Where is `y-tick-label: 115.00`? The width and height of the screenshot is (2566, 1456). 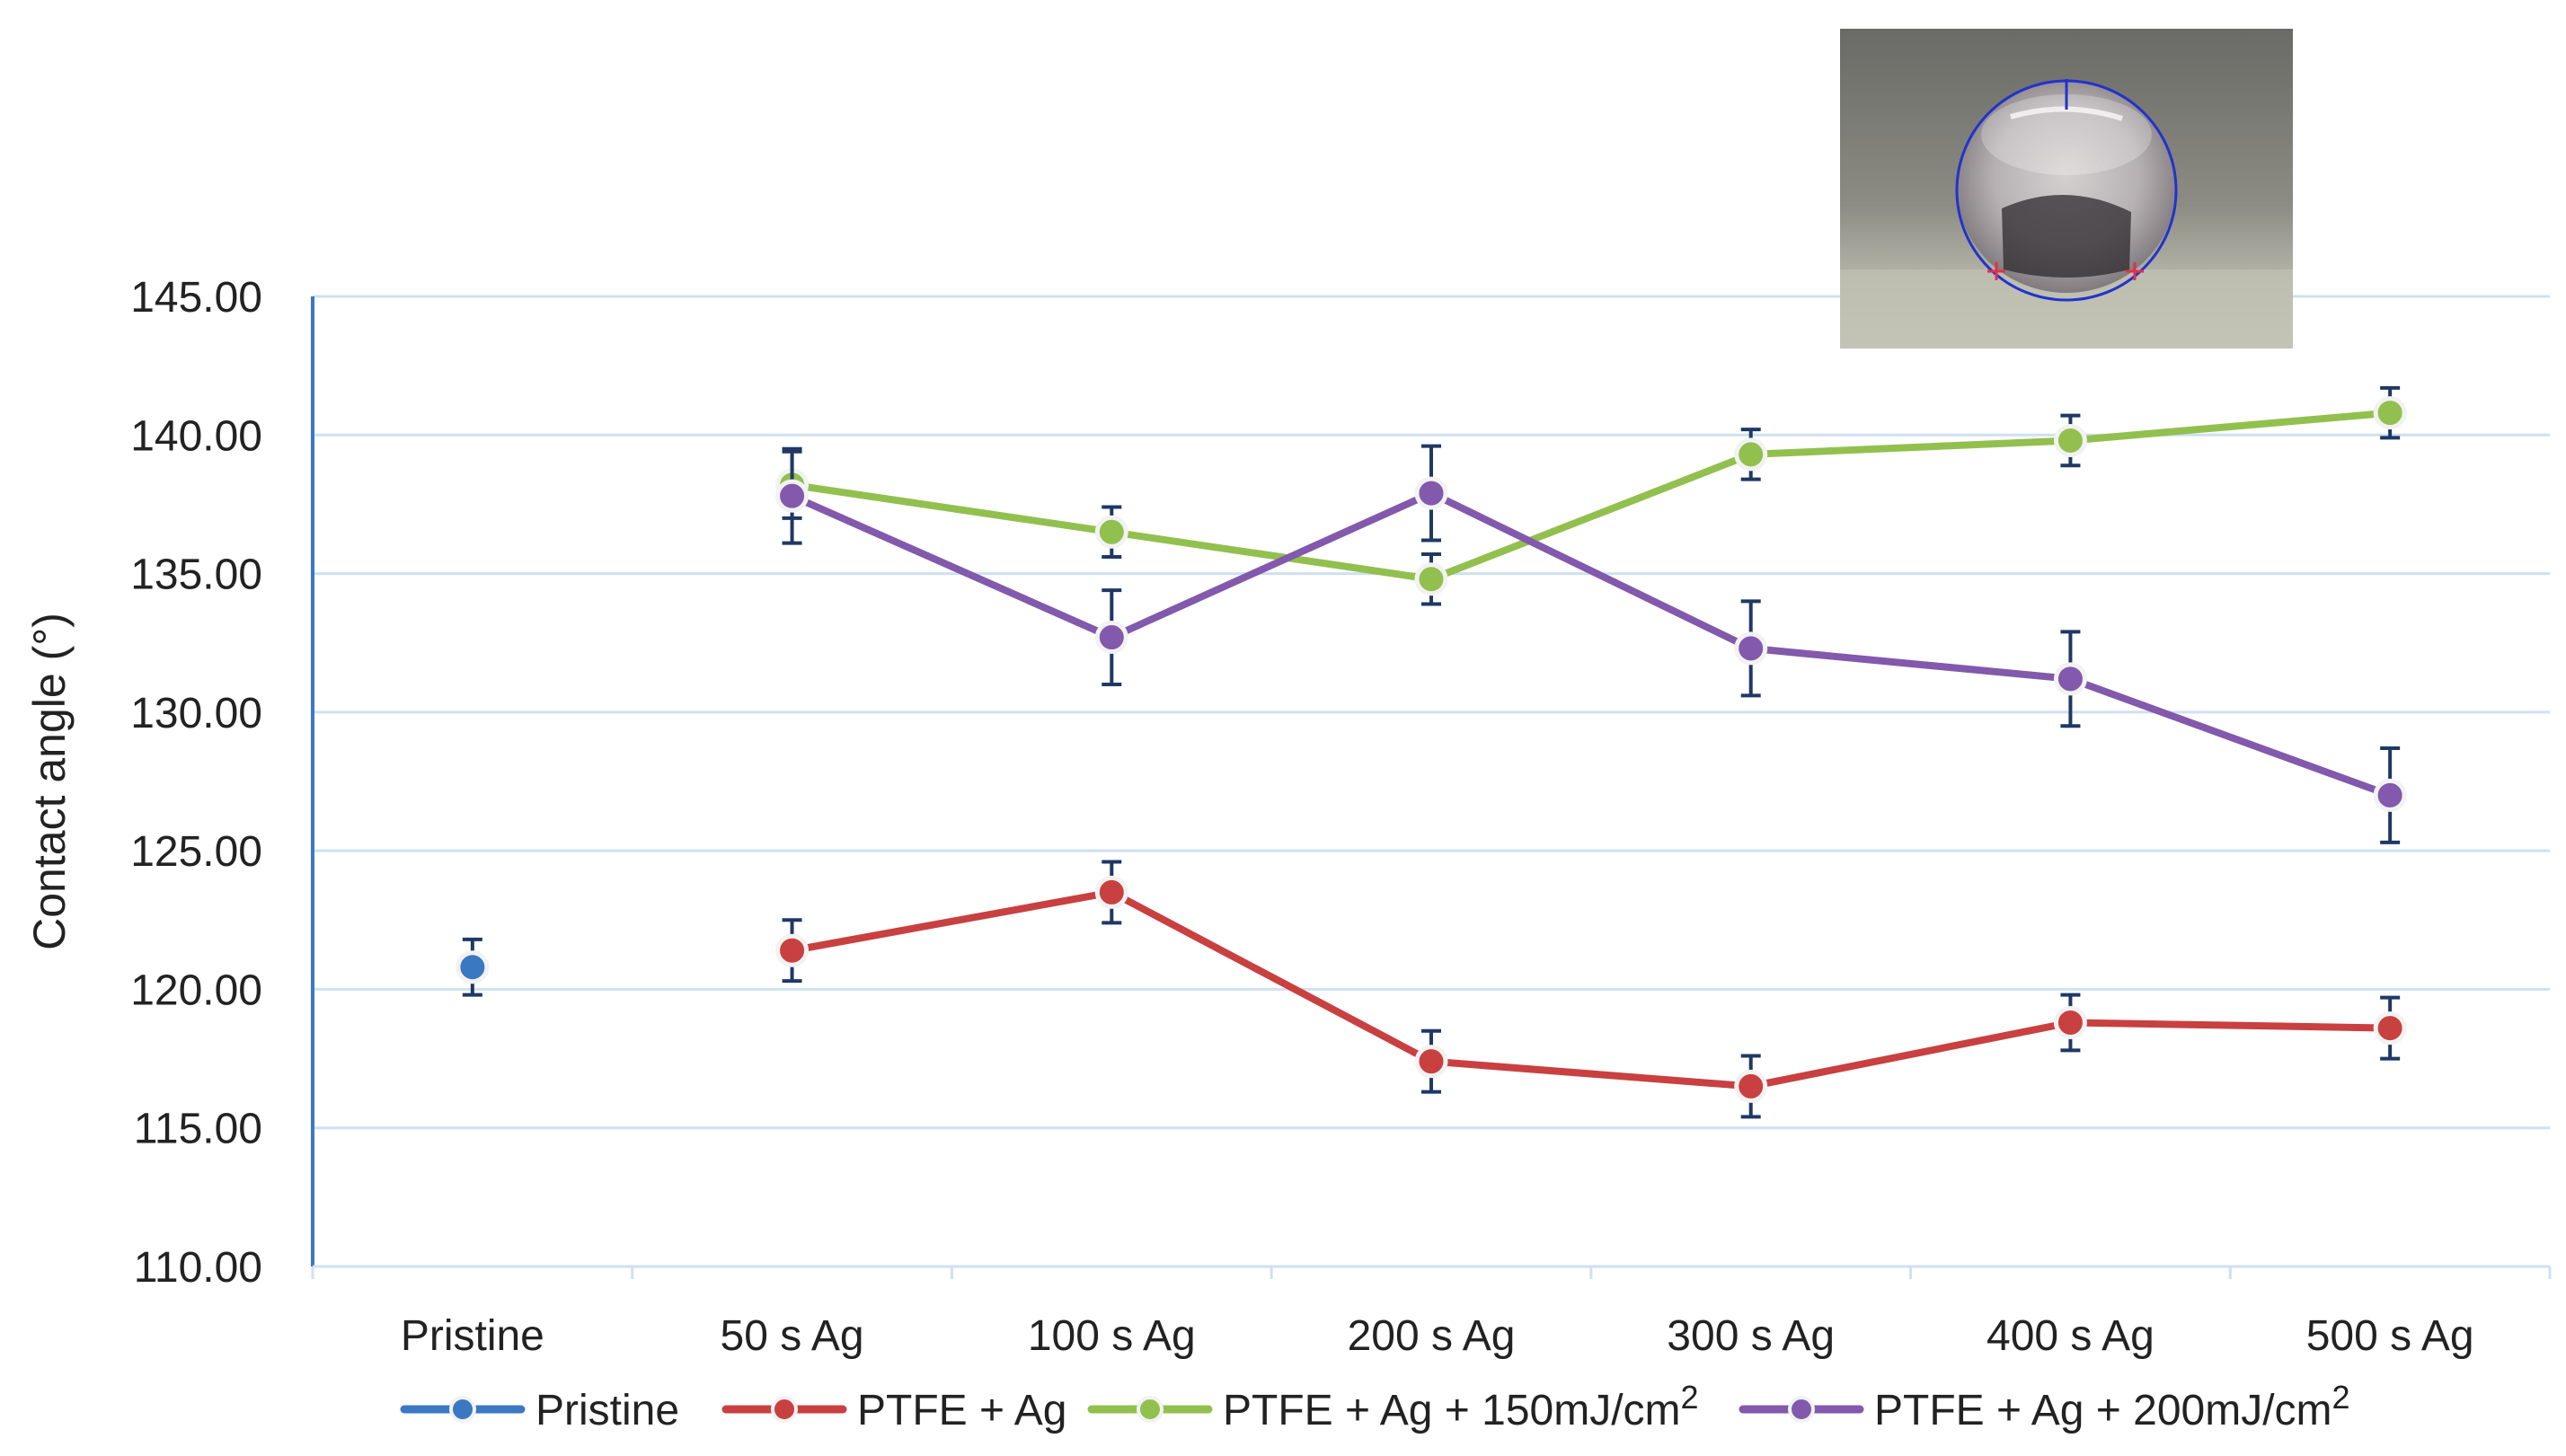 y-tick-label: 115.00 is located at coordinates (198, 1129).